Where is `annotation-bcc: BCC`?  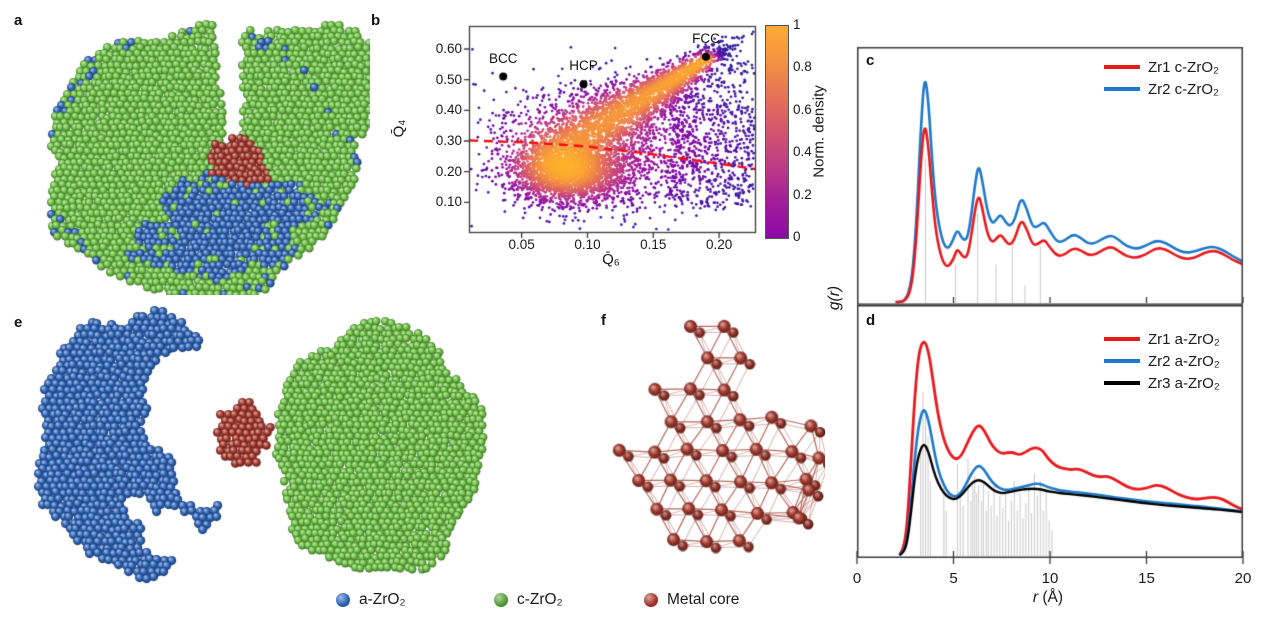
annotation-bcc: BCC is located at coordinates (503, 58).